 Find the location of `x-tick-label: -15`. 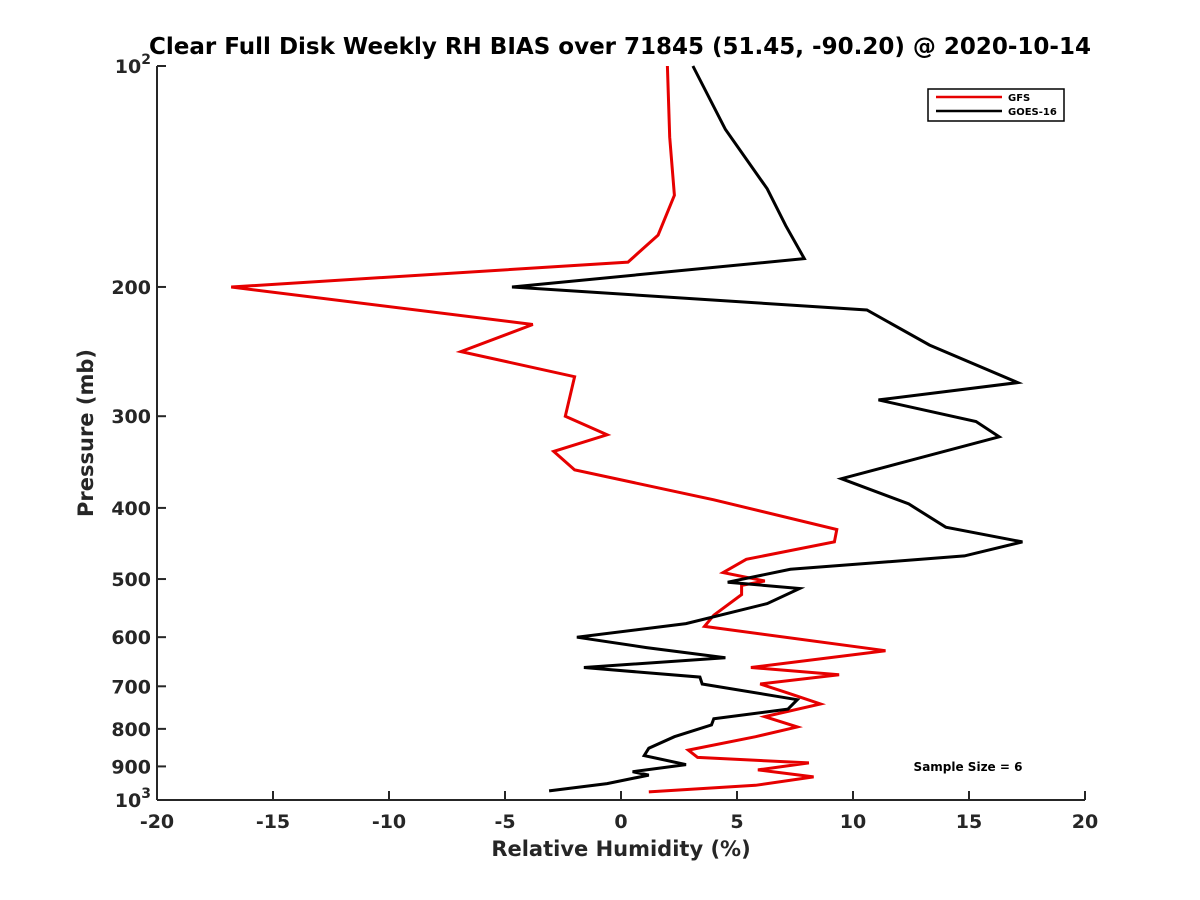

x-tick-label: -15 is located at coordinates (273, 822).